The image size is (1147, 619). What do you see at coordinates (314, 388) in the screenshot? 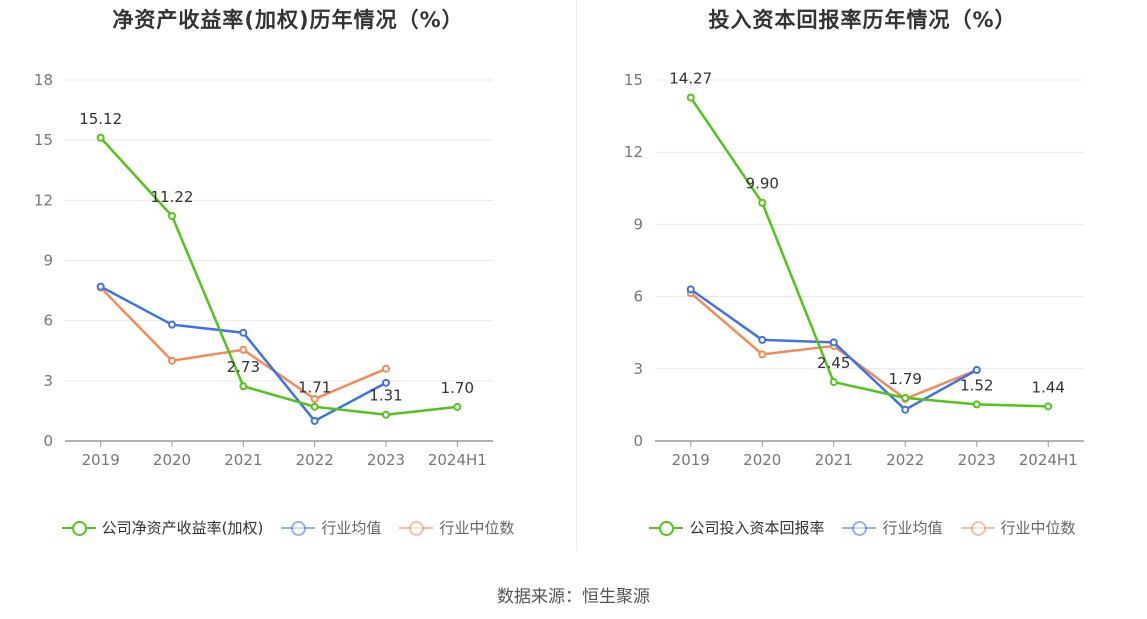
I see `roe-data-label: 1.71` at bounding box center [314, 388].